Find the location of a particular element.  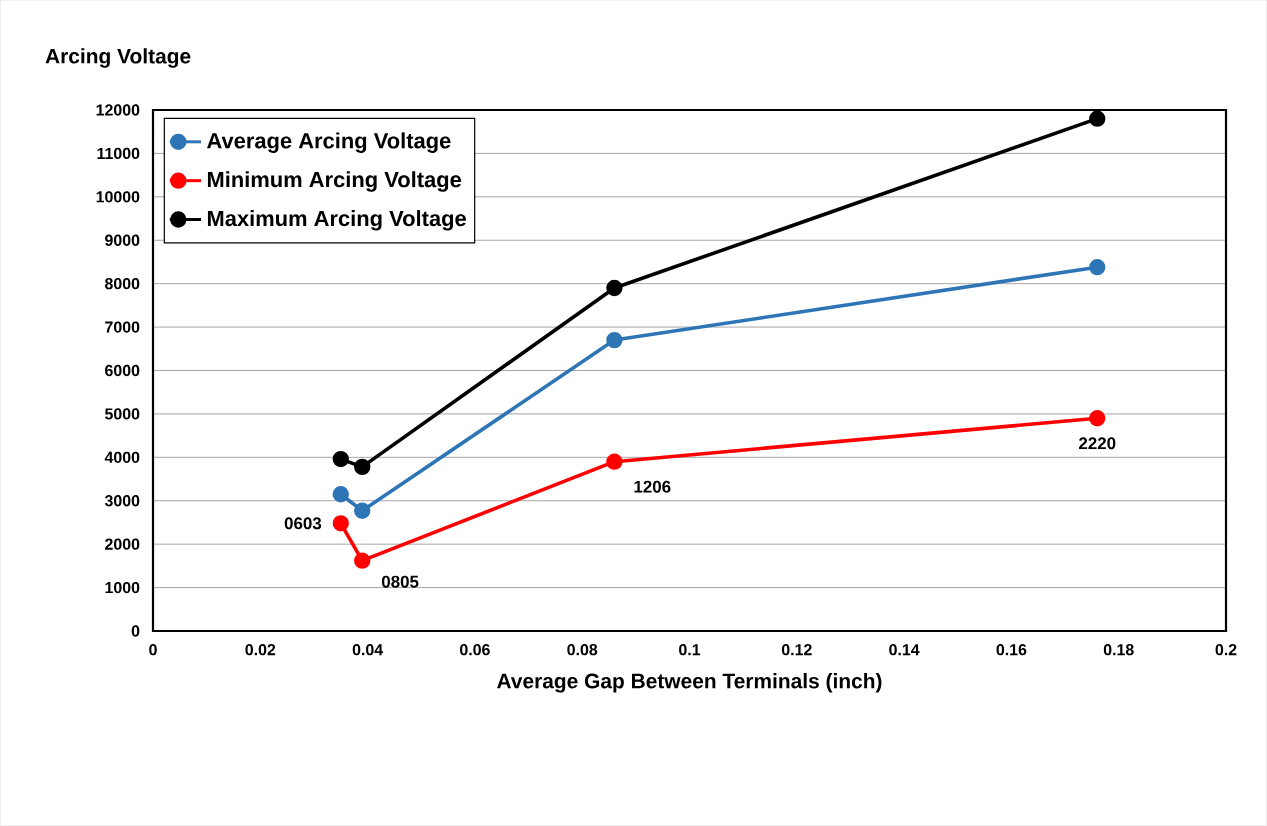

x-tick-label: 0.16 is located at coordinates (1011, 650).